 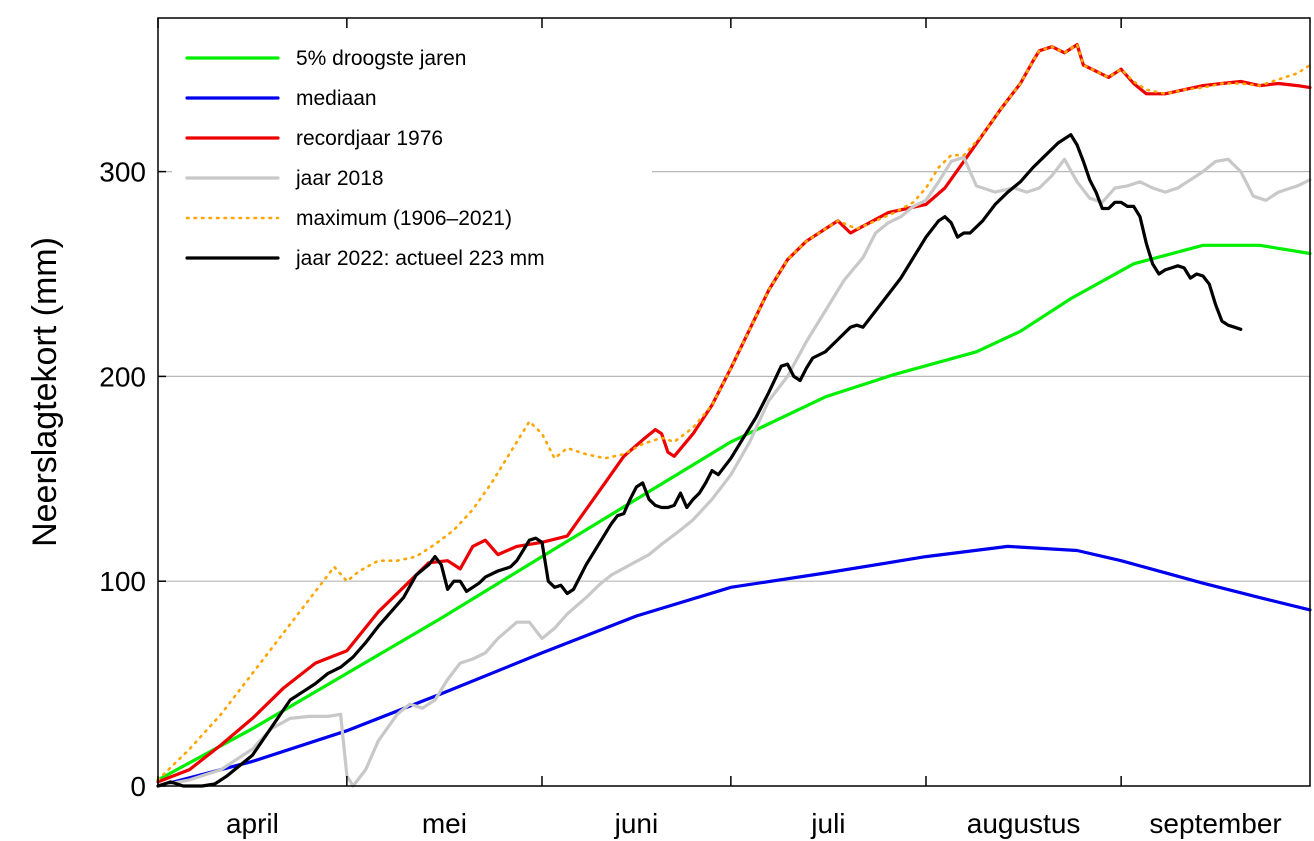 I want to click on x-tick-labels: april mei juni juli augustus september, so click(x=754, y=823).